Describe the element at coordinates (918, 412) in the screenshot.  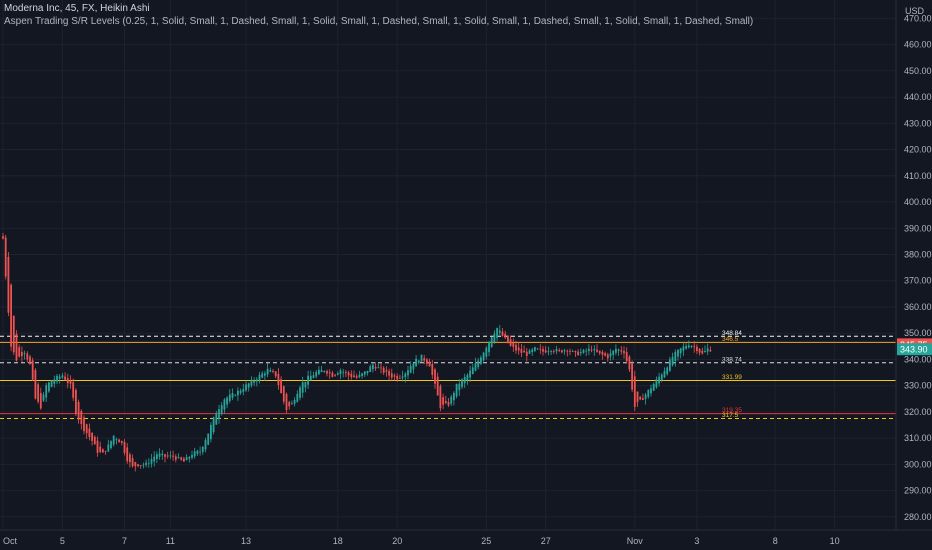
I see `price-tick-label: 320.00` at that location.